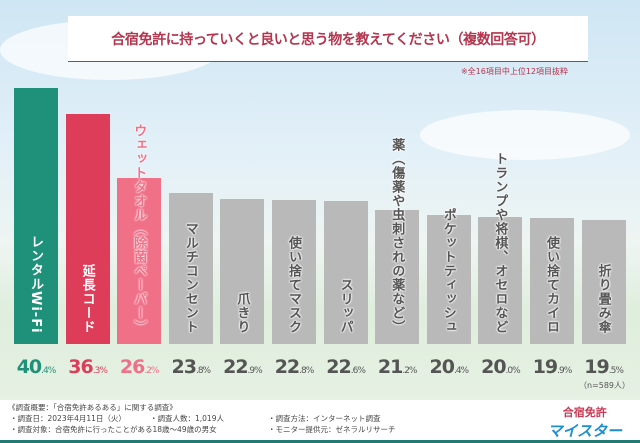 The image size is (640, 443). What do you see at coordinates (397, 367) in the screenshot?
I see `value-label: 21.2%` at bounding box center [397, 367].